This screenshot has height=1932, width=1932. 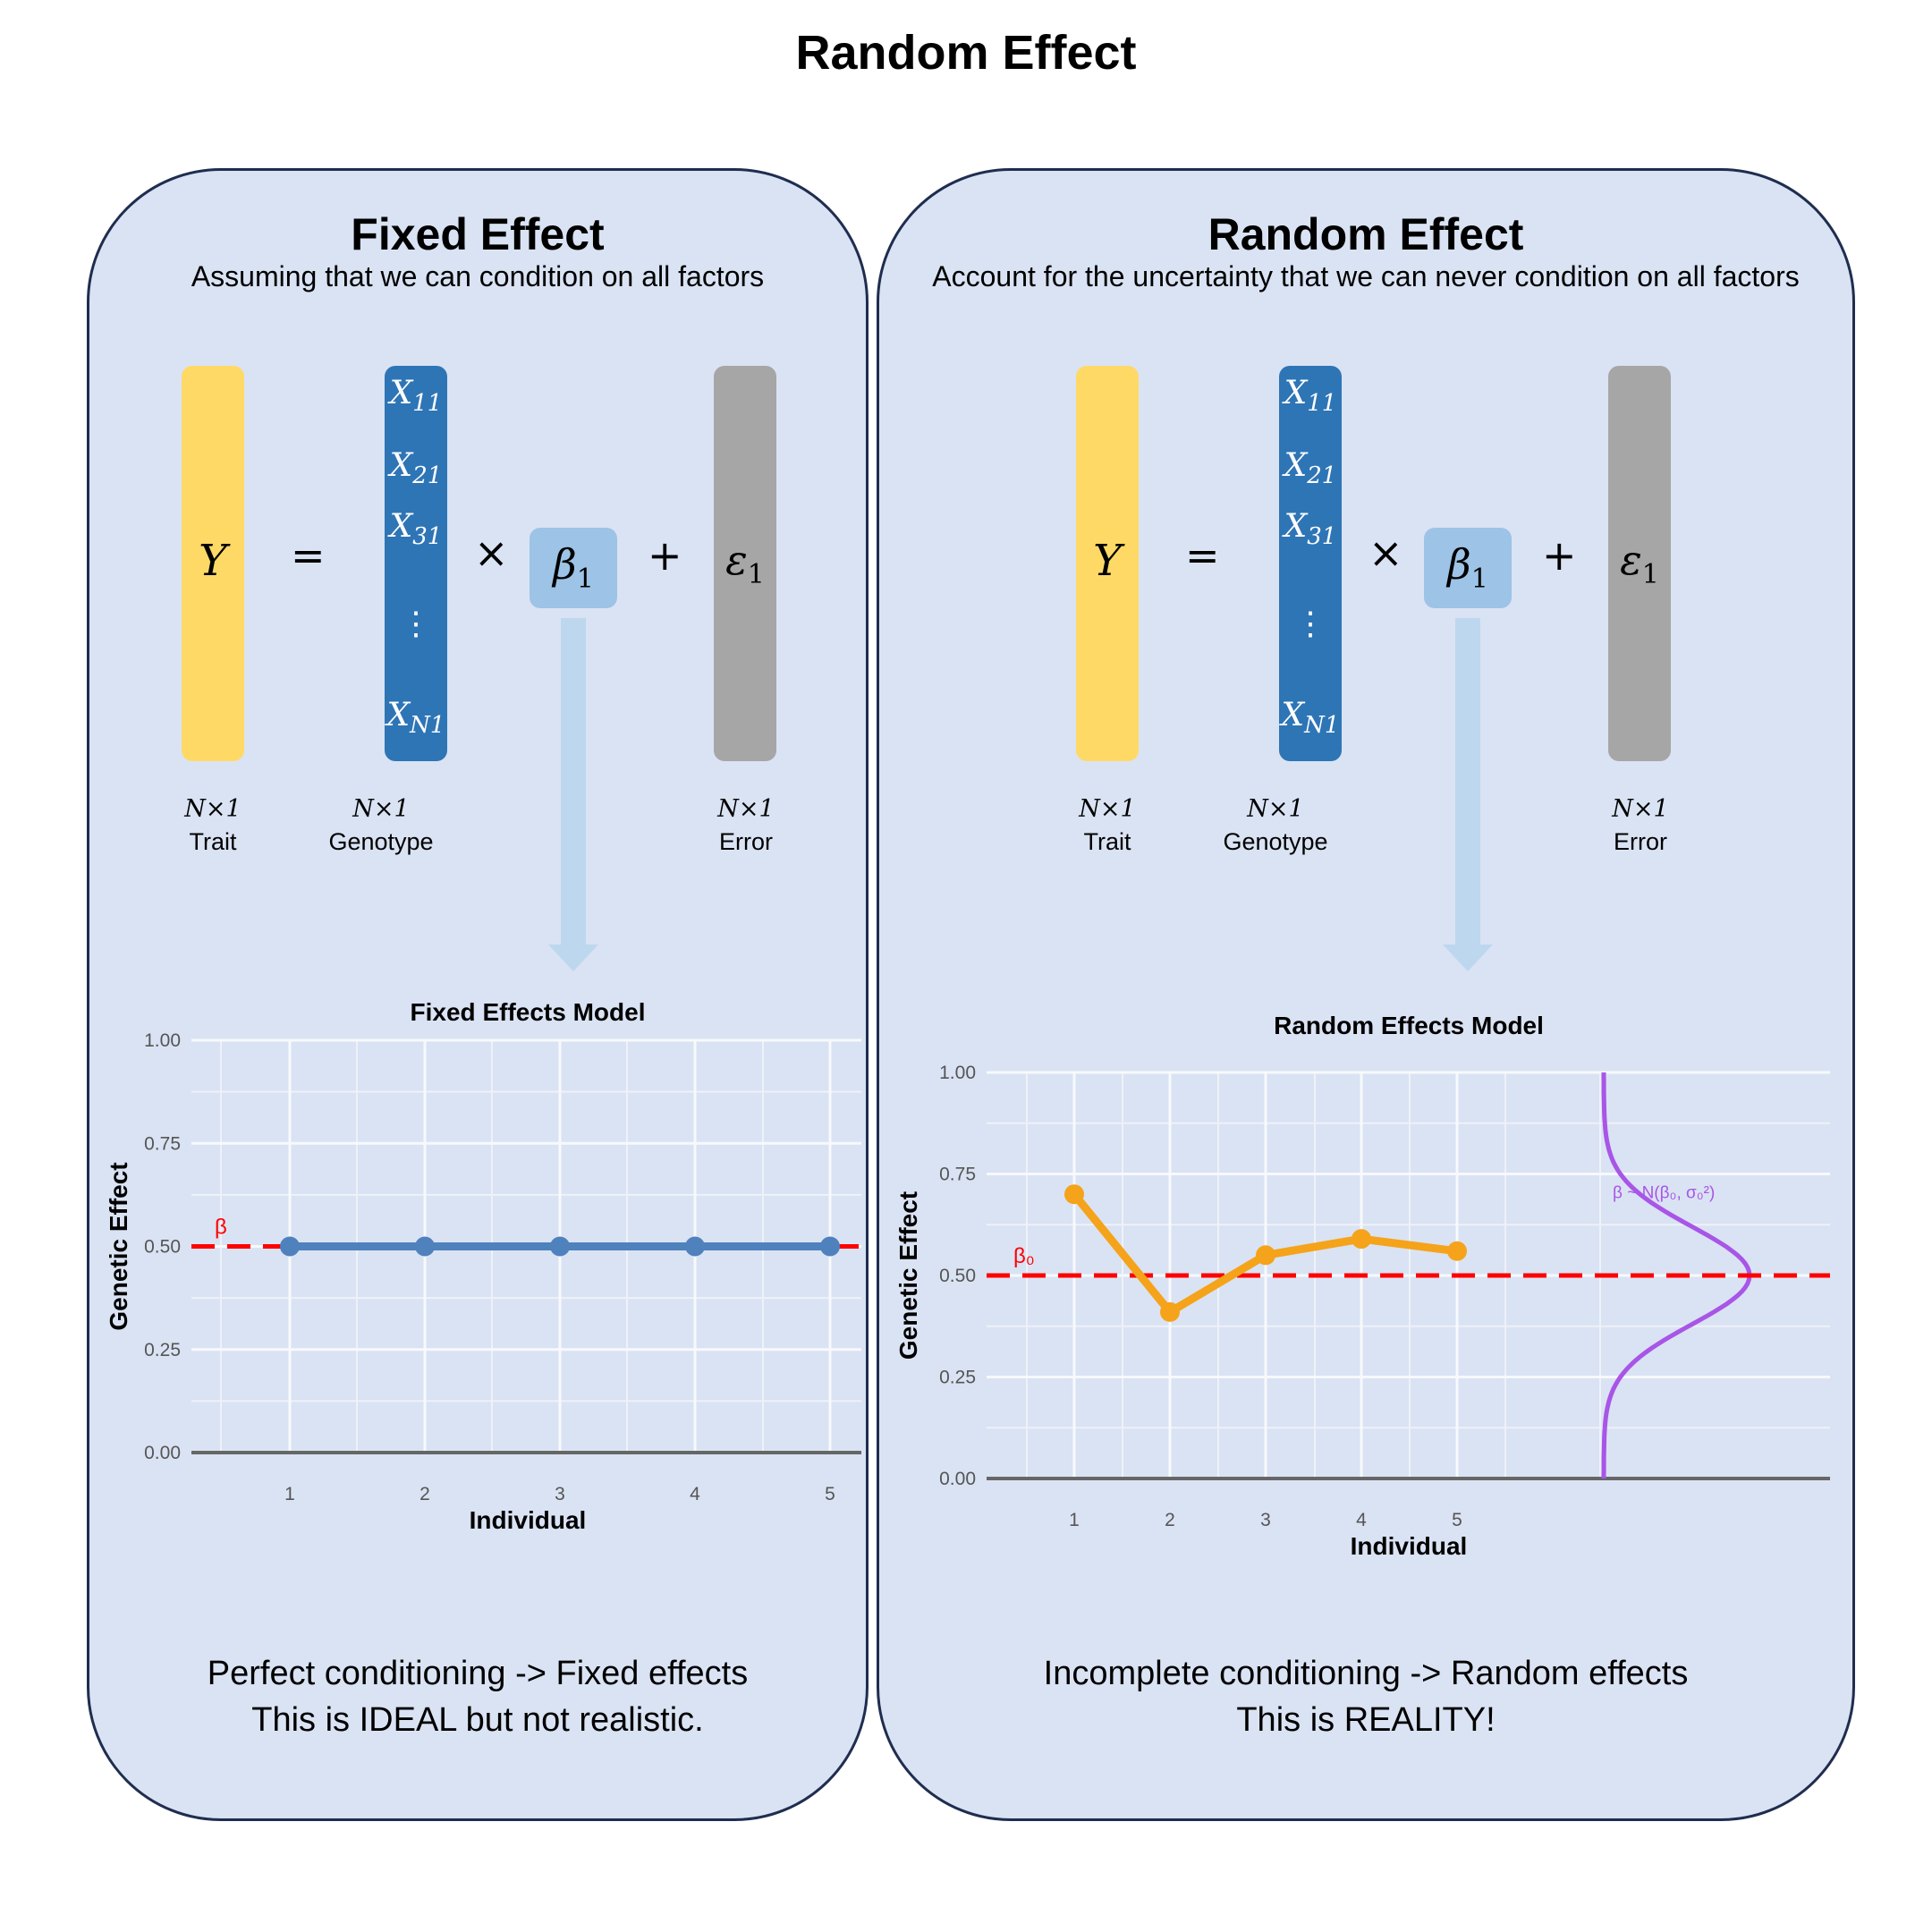 I want to click on random-footer-line2: This is REALITY!, so click(x=1366, y=1720).